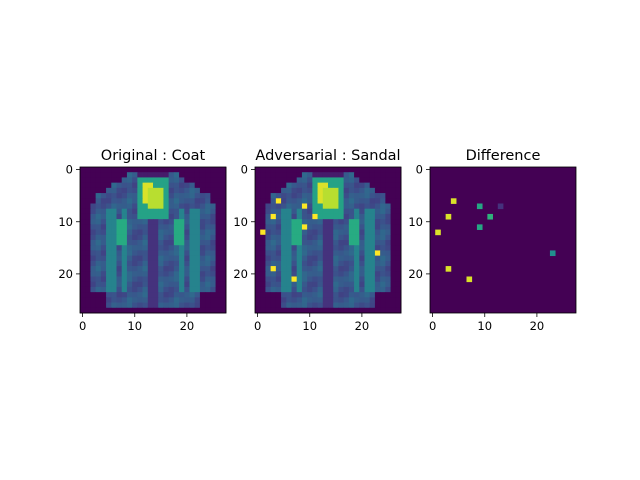 This screenshot has width=640, height=480. What do you see at coordinates (240, 222) in the screenshot?
I see `y-tick-label: 10` at bounding box center [240, 222].